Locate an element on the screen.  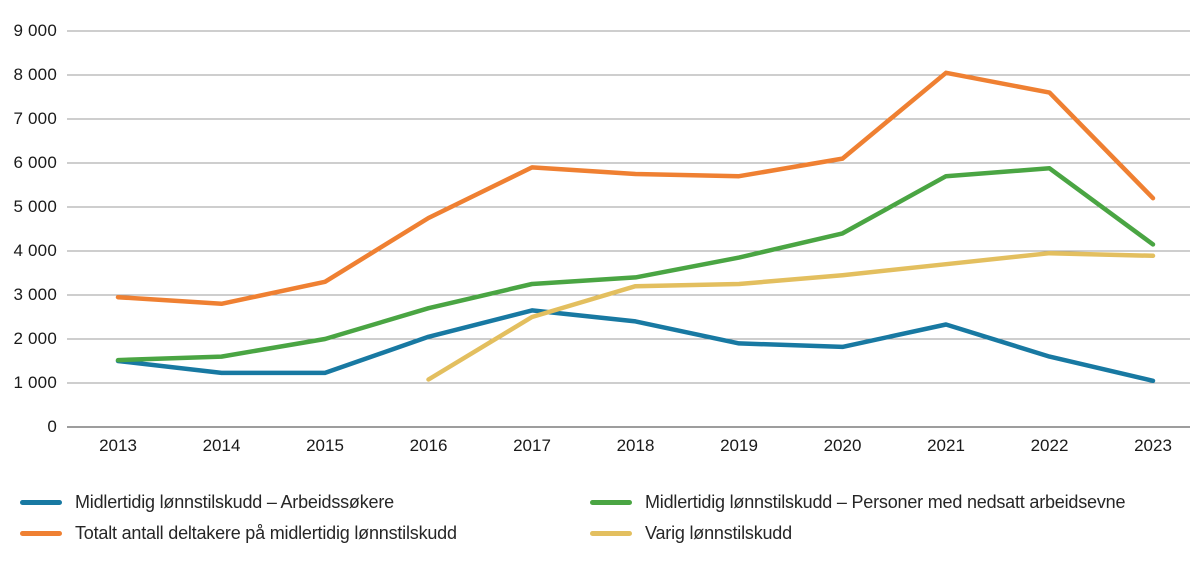
y-axis-label: 6 000 is located at coordinates (35, 162).